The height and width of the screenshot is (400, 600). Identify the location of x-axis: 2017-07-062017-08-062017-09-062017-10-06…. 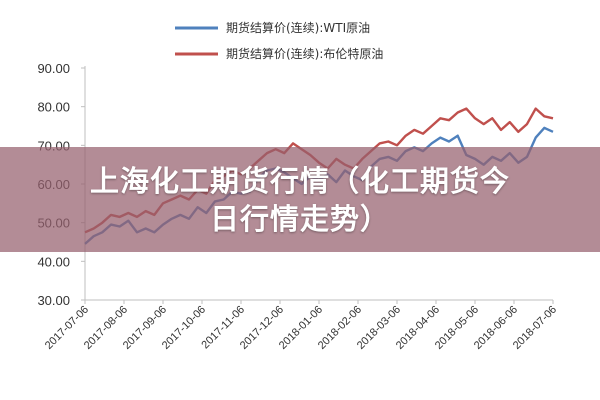
(301, 325).